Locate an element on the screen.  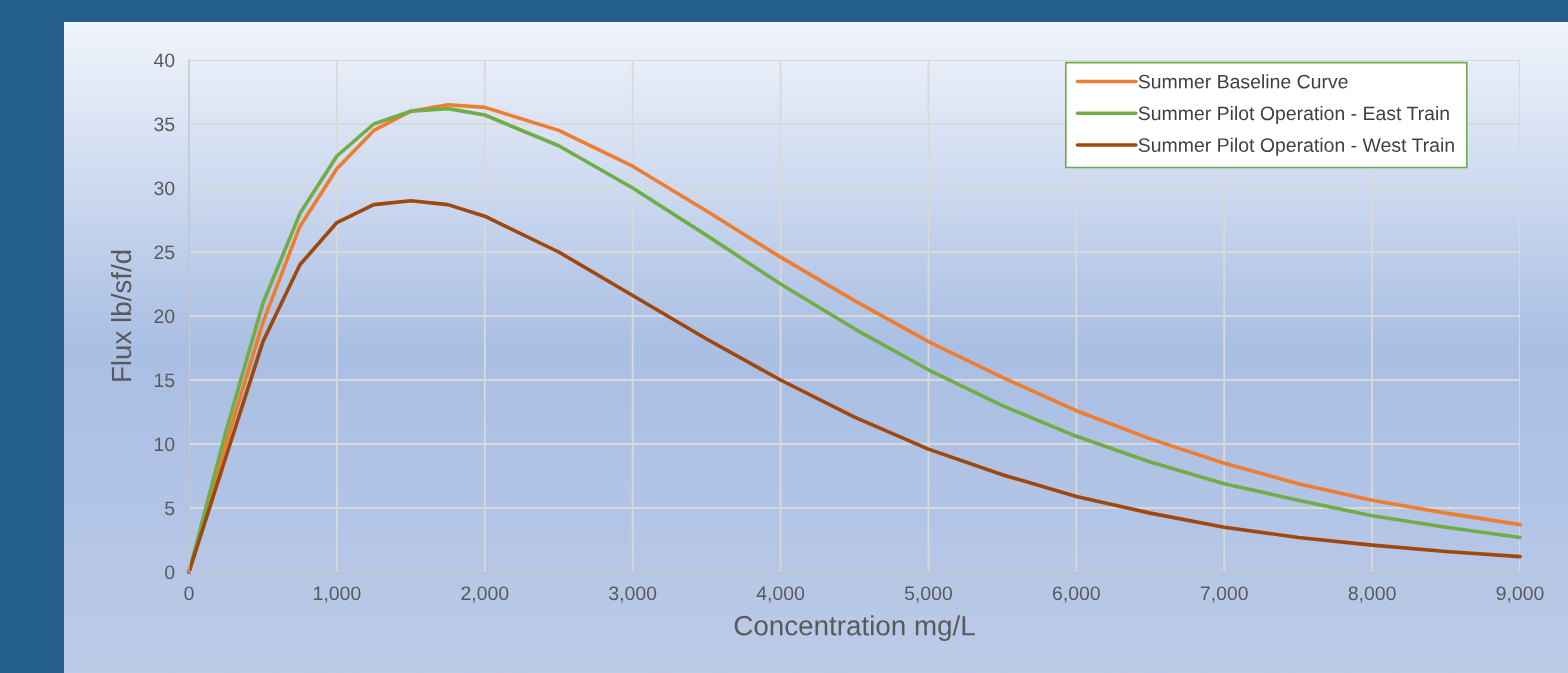
y-tick-label: 15 is located at coordinates (164, 380).